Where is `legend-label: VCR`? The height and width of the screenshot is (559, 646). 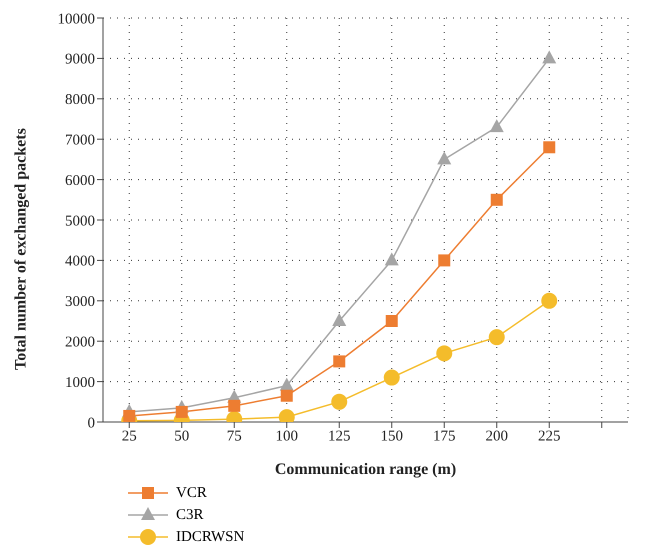 legend-label: VCR is located at coordinates (191, 493).